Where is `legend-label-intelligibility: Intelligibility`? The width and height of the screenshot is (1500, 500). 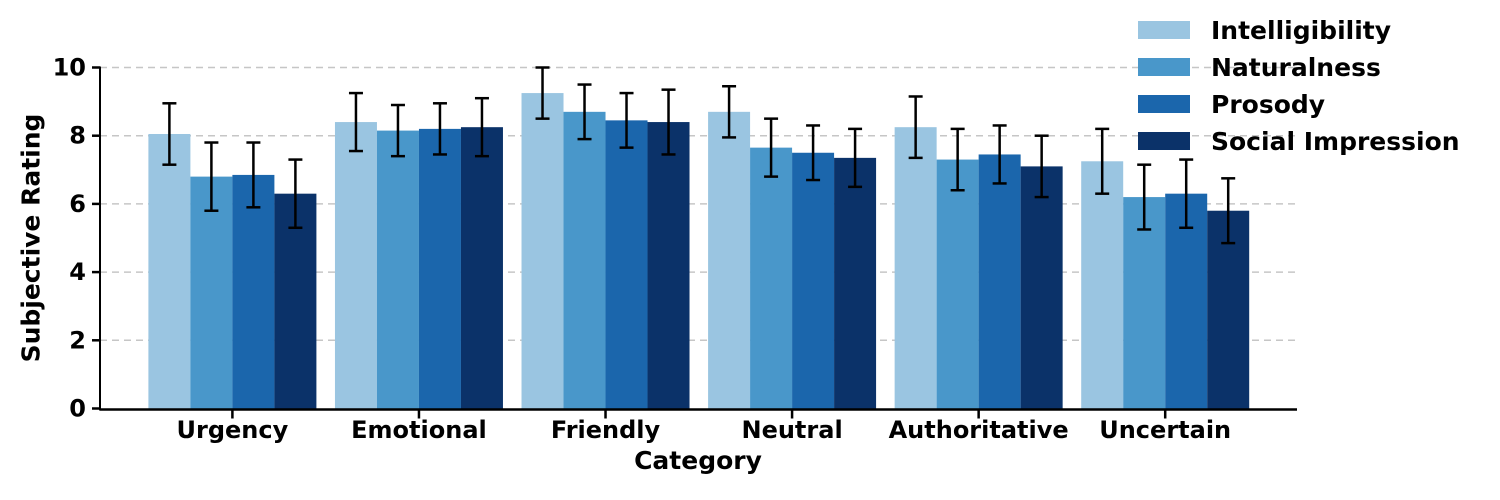
legend-label-intelligibility: Intelligibility is located at coordinates (1301, 30).